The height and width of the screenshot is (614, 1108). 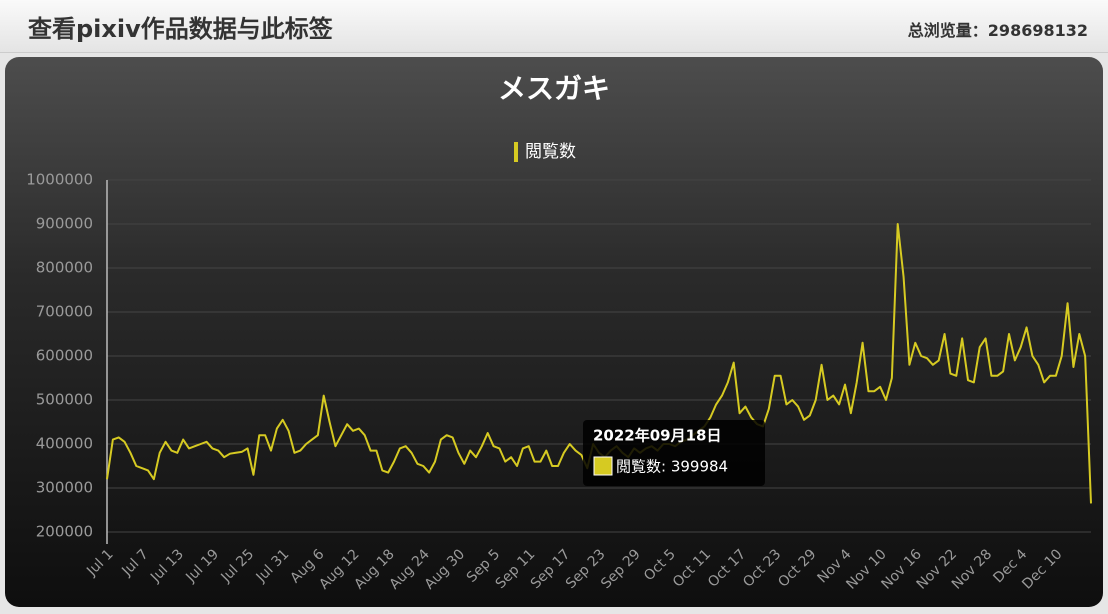 I want to click on x-tick-label: Aug 30, so click(x=445, y=569).